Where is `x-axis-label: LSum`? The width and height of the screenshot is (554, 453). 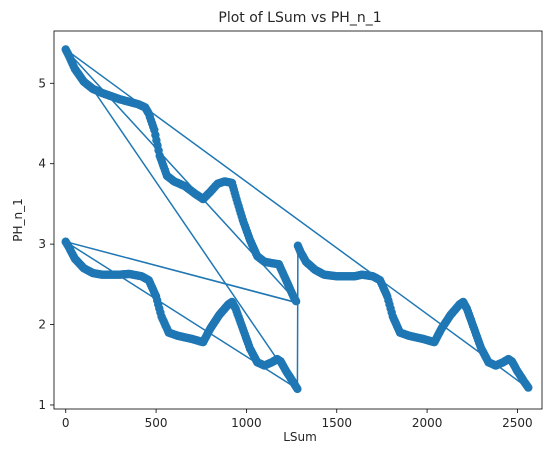 x-axis-label: LSum is located at coordinates (300, 437).